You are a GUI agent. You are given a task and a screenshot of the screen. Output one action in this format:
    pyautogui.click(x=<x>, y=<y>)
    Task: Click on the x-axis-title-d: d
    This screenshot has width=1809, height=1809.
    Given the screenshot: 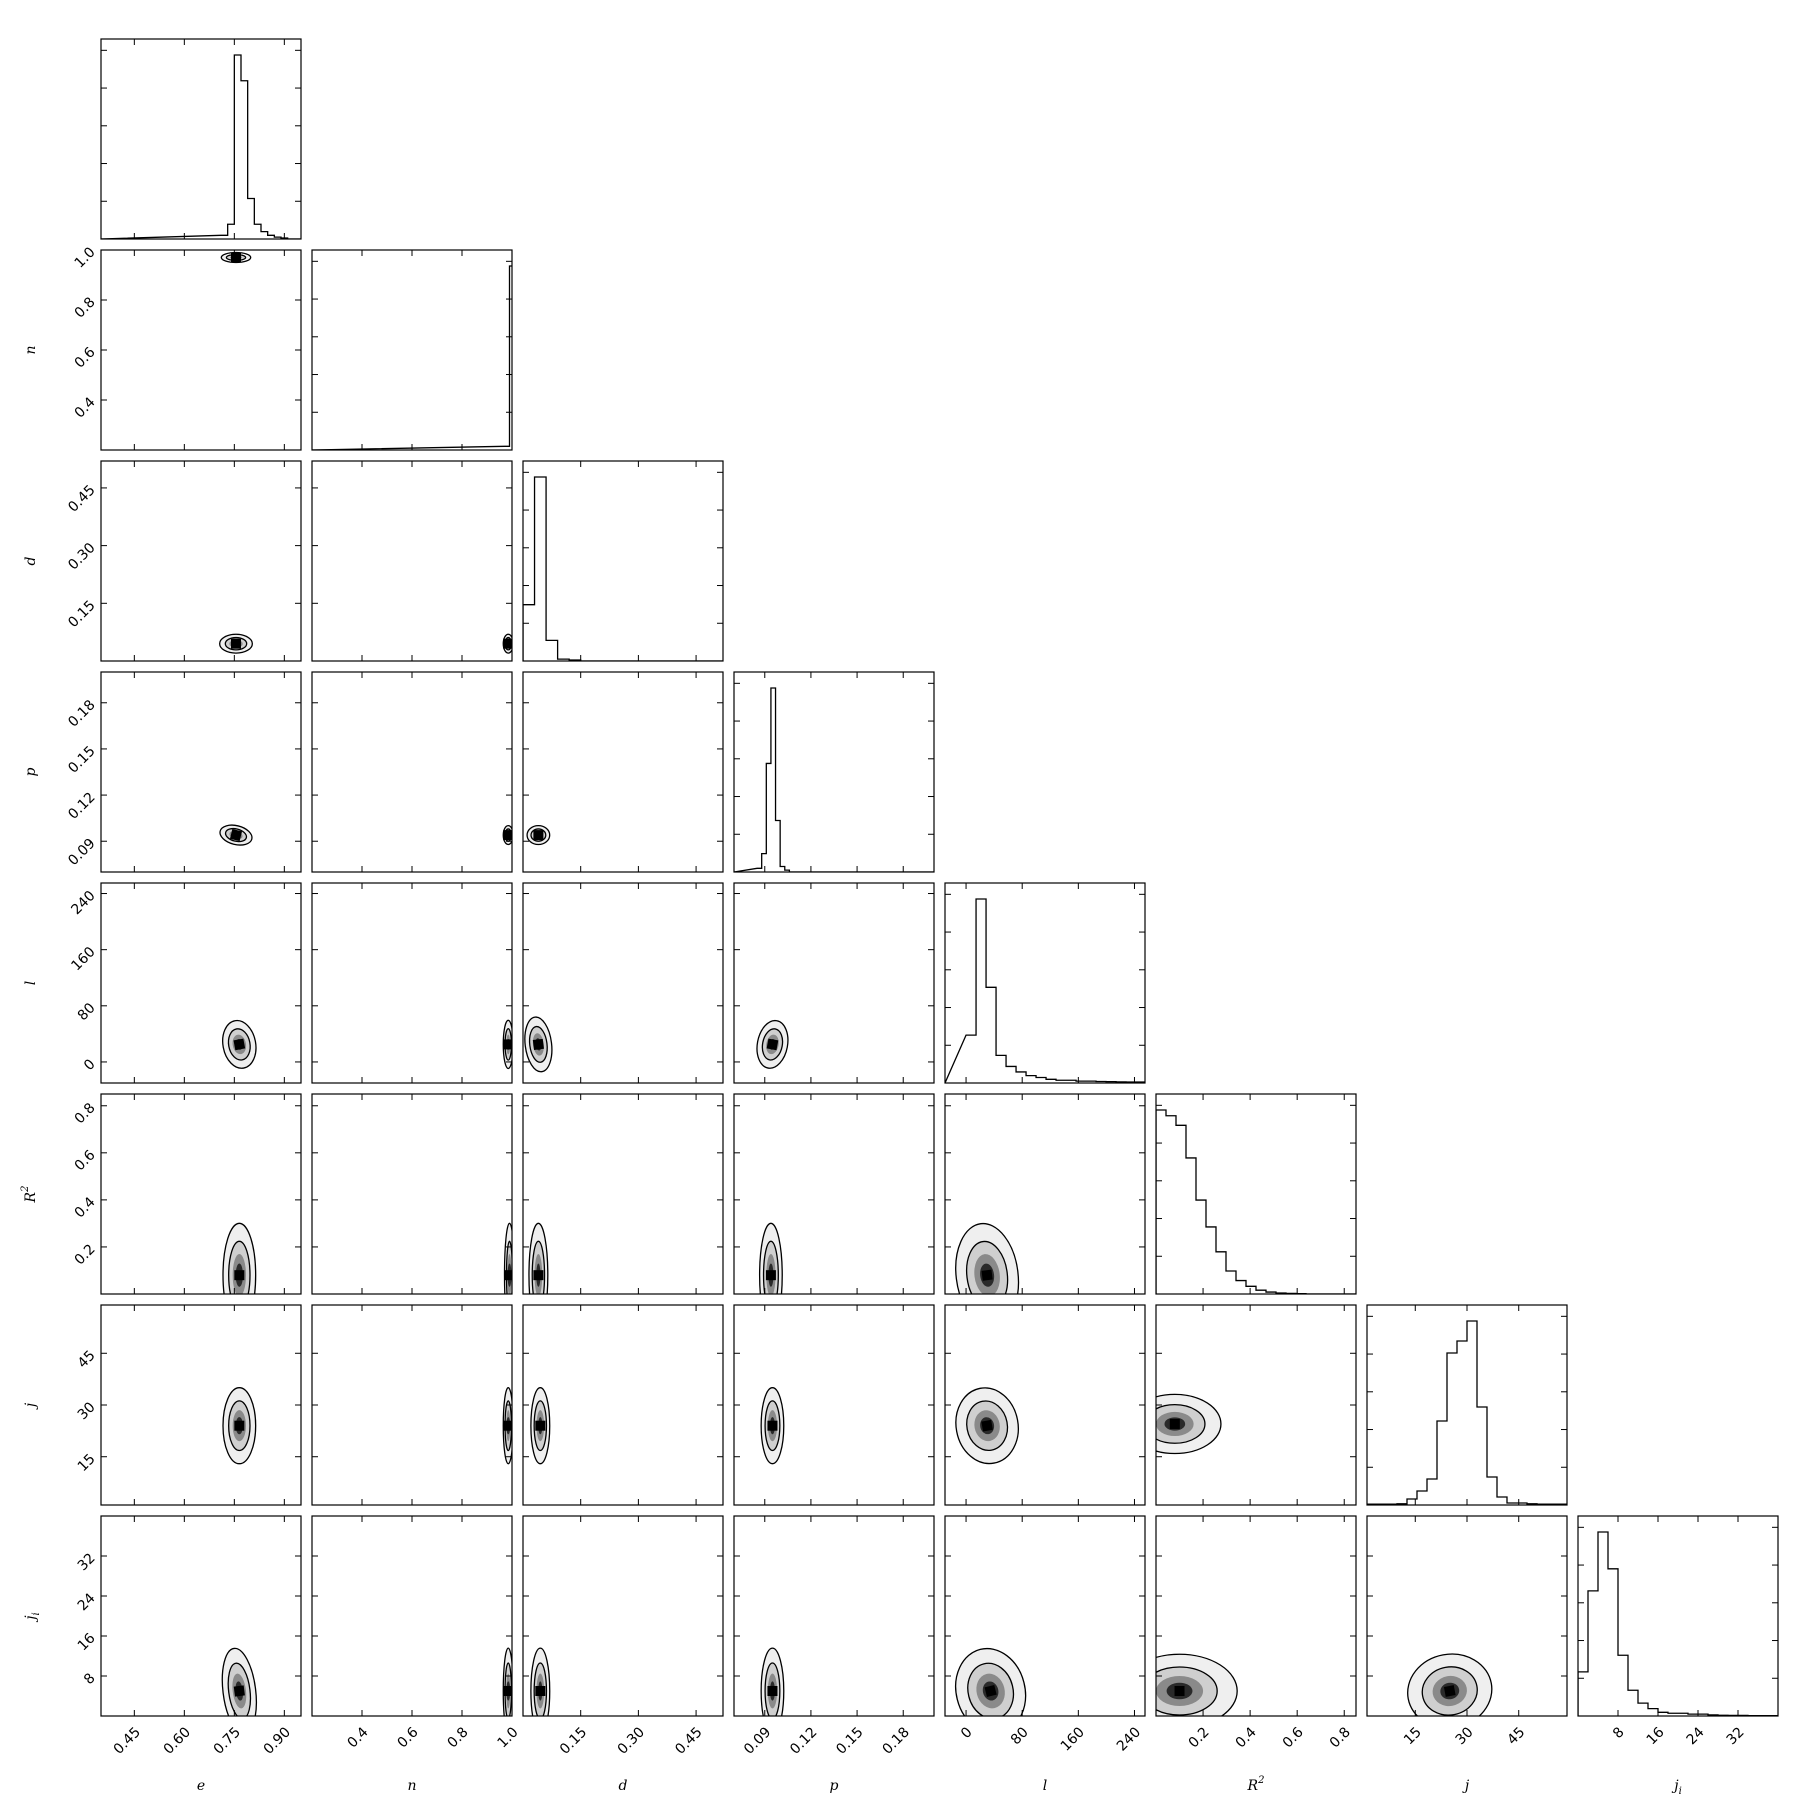 What is the action you would take?
    pyautogui.click(x=623, y=1786)
    